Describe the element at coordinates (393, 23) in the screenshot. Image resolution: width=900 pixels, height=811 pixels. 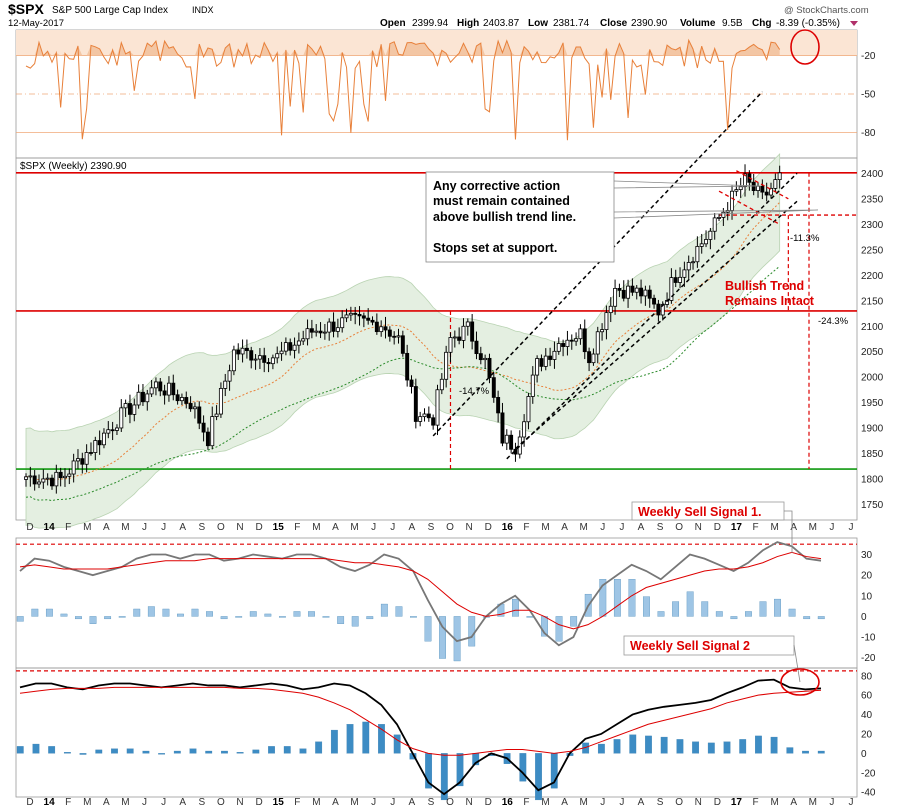
I see `open-label: Open` at that location.